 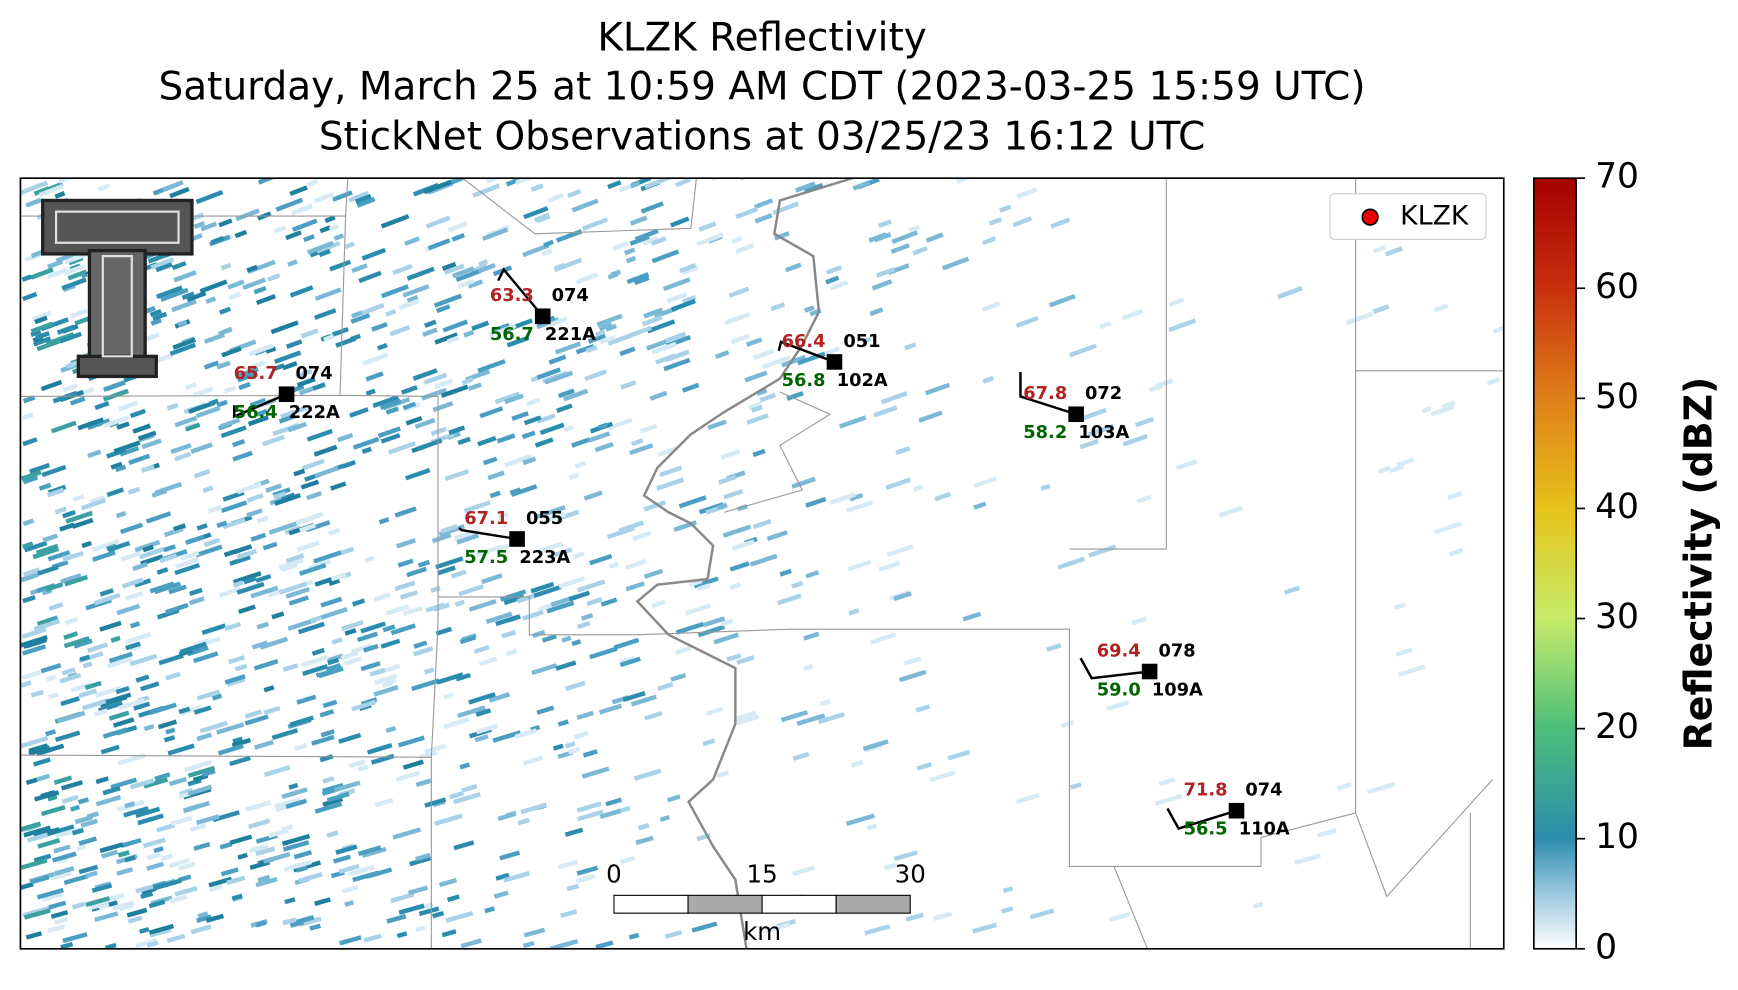 What do you see at coordinates (873, 904) in the screenshot?
I see `scale-segment` at bounding box center [873, 904].